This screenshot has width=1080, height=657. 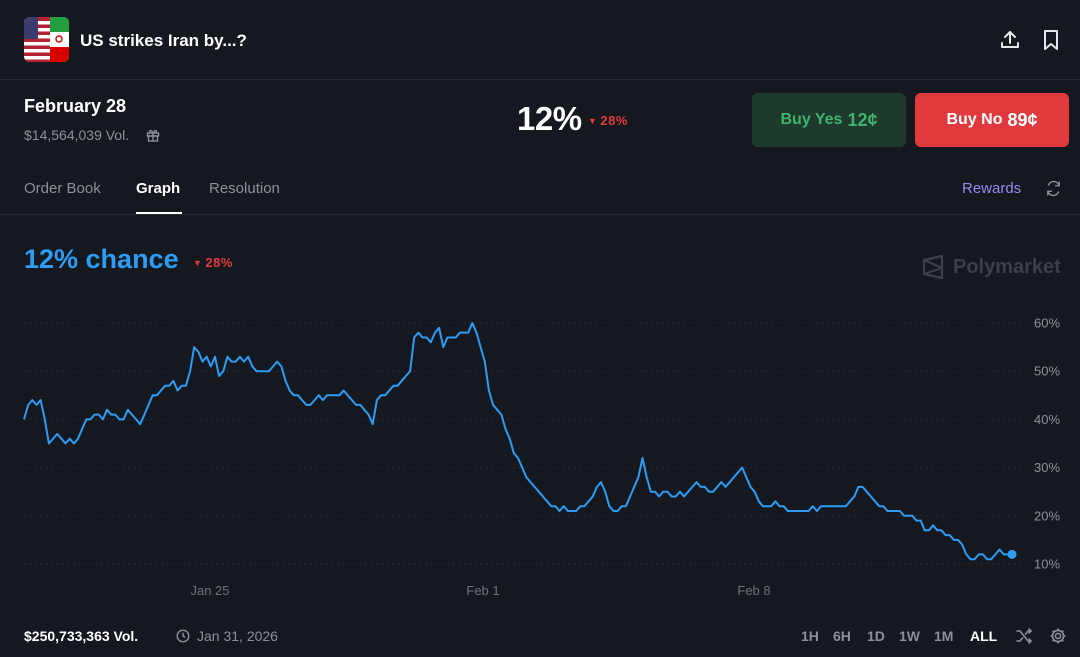 What do you see at coordinates (1047, 323) in the screenshot?
I see `y-tick-label: 60%` at bounding box center [1047, 323].